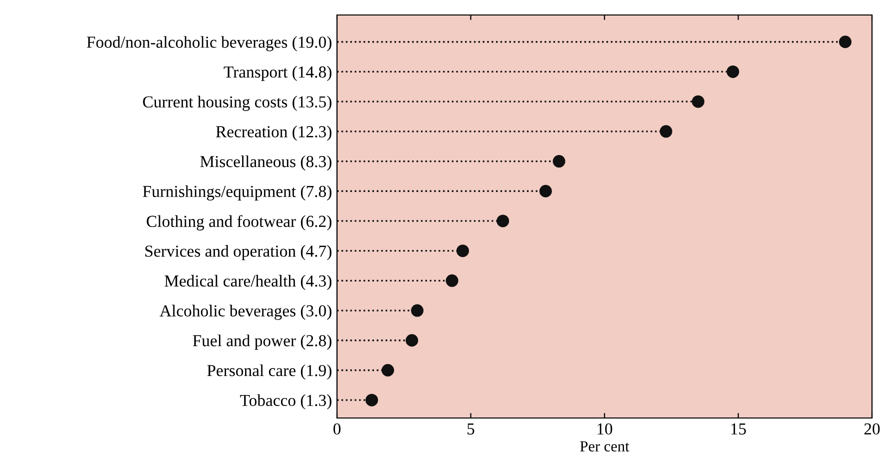  Describe the element at coordinates (738, 429) in the screenshot. I see `x-tick-label: 15` at that location.